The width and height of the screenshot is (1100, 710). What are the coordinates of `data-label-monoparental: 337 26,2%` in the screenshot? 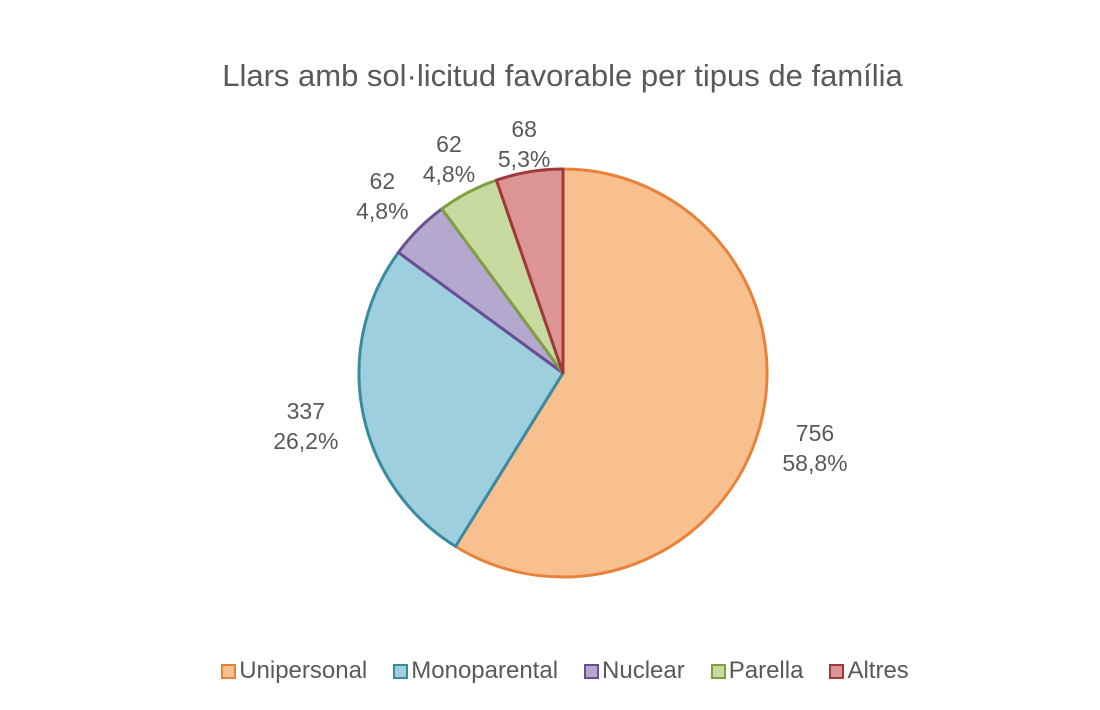 It's located at (305, 426).